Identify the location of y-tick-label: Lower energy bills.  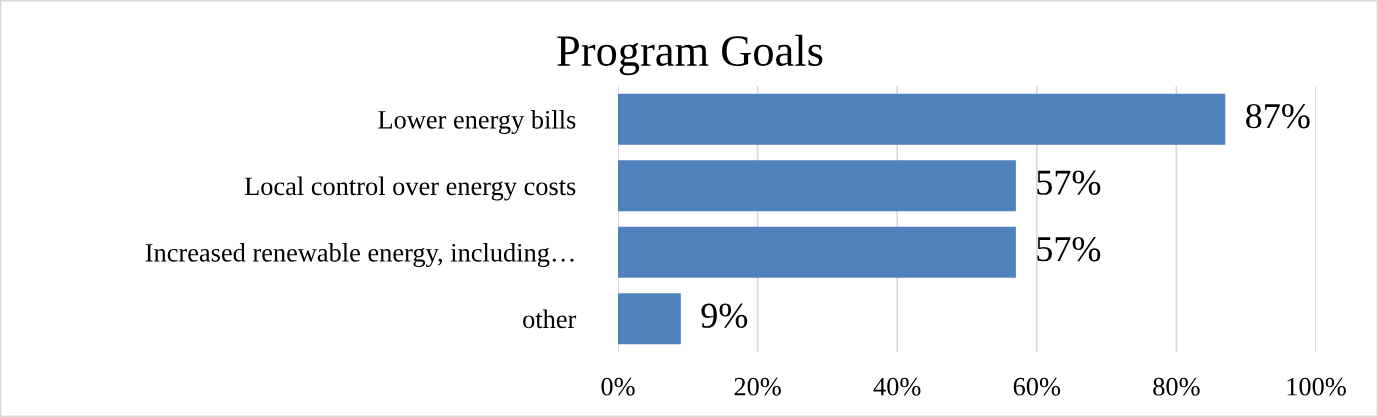
(477, 122).